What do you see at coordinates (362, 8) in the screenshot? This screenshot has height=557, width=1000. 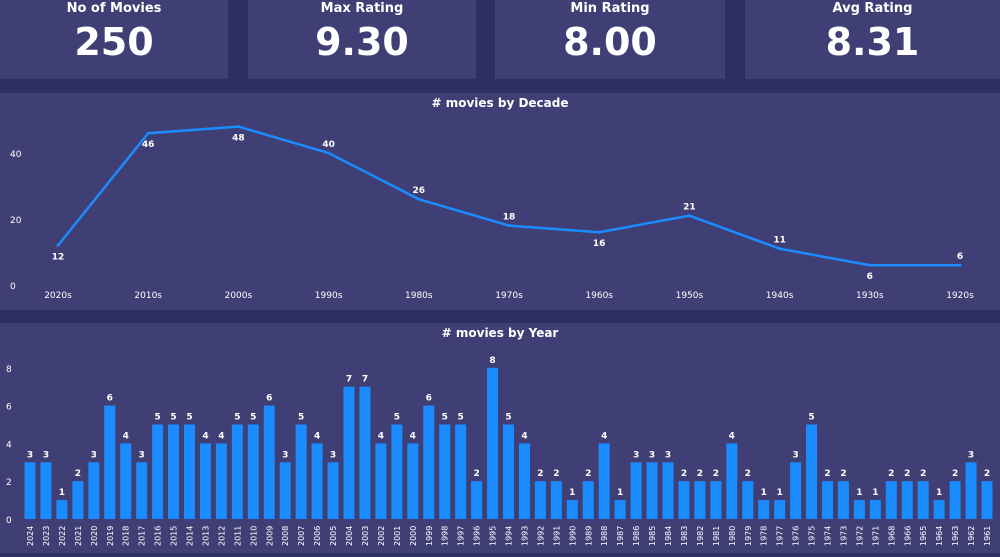 I see `kpi-title: Max Rating` at bounding box center [362, 8].